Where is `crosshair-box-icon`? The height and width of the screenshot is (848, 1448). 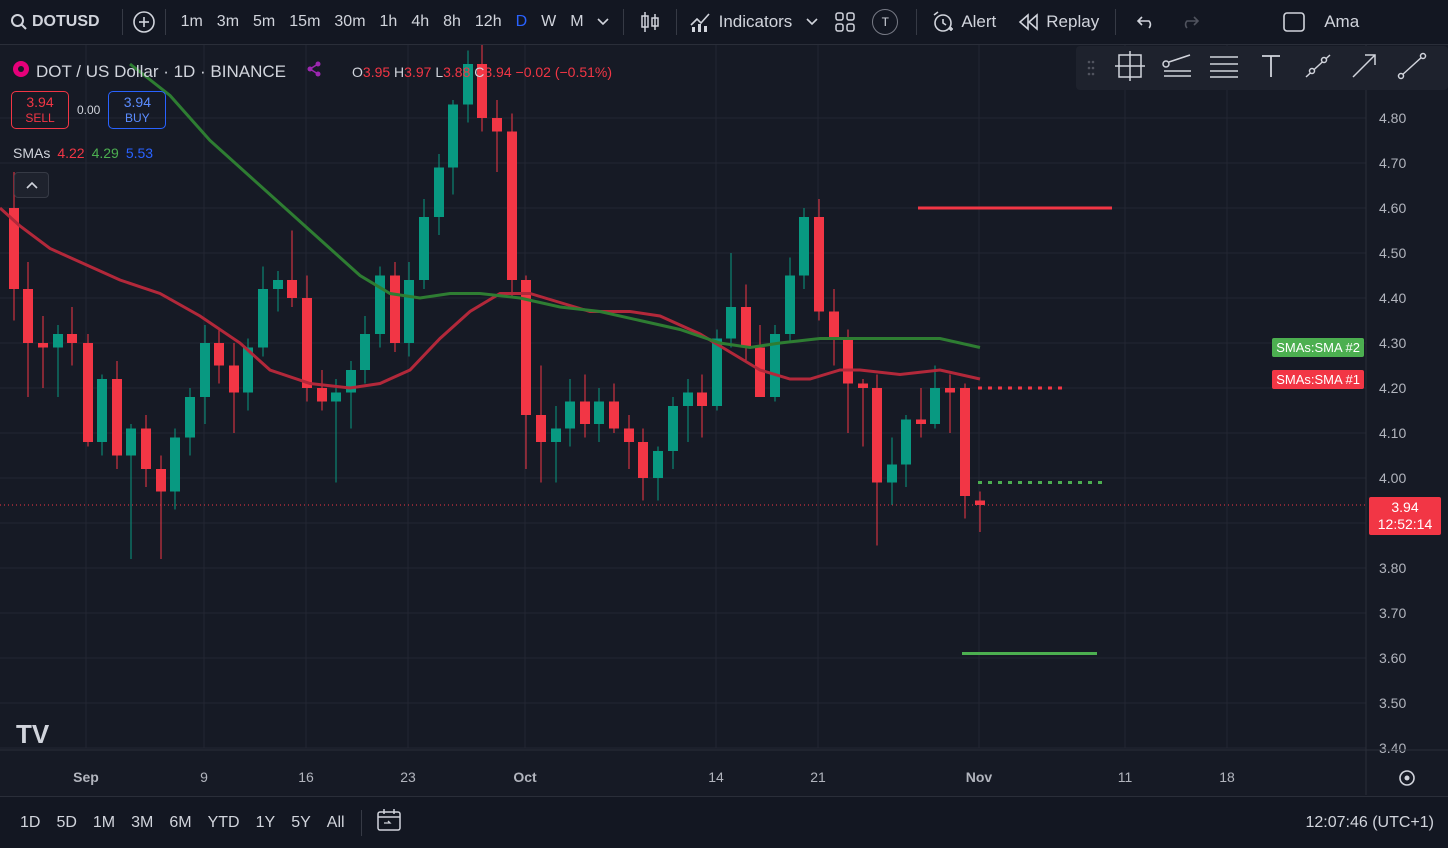
crosshair-box-icon is located at coordinates (1129, 68).